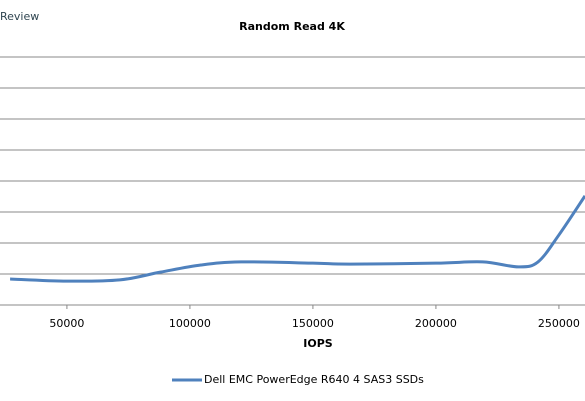 The image size is (585, 401). What do you see at coordinates (190, 323) in the screenshot?
I see `x-tick-label: 100000` at bounding box center [190, 323].